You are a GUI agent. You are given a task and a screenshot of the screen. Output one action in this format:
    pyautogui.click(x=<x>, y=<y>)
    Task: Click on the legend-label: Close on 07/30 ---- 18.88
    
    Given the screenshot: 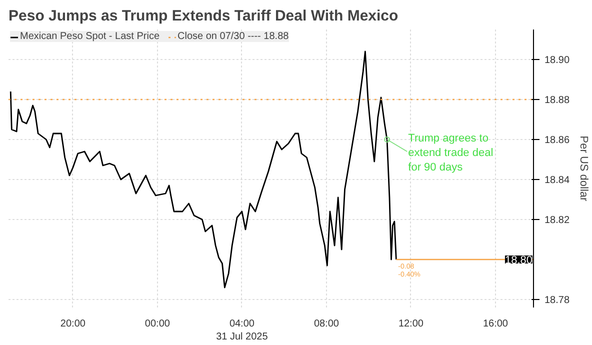 What is the action you would take?
    pyautogui.click(x=233, y=36)
    